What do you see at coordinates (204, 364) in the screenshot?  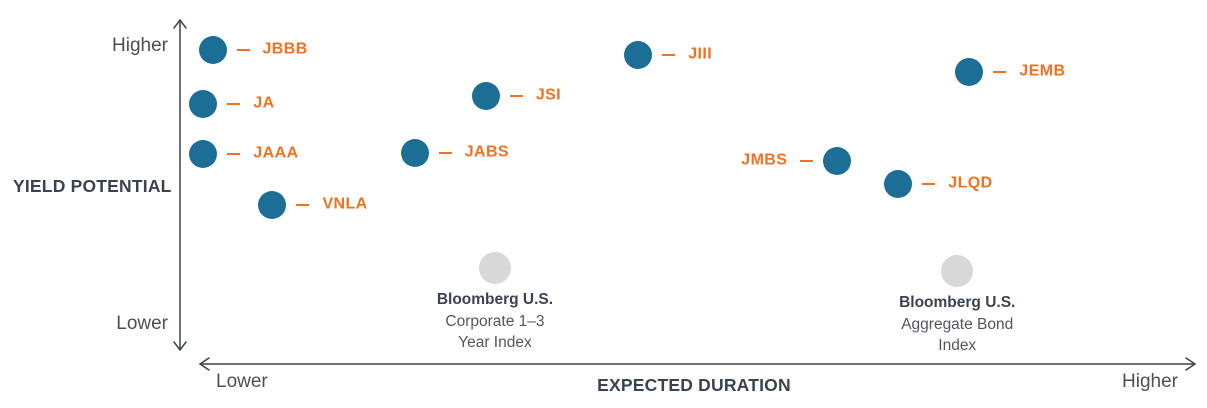 I see `x-axis-left-arrowhead` at bounding box center [204, 364].